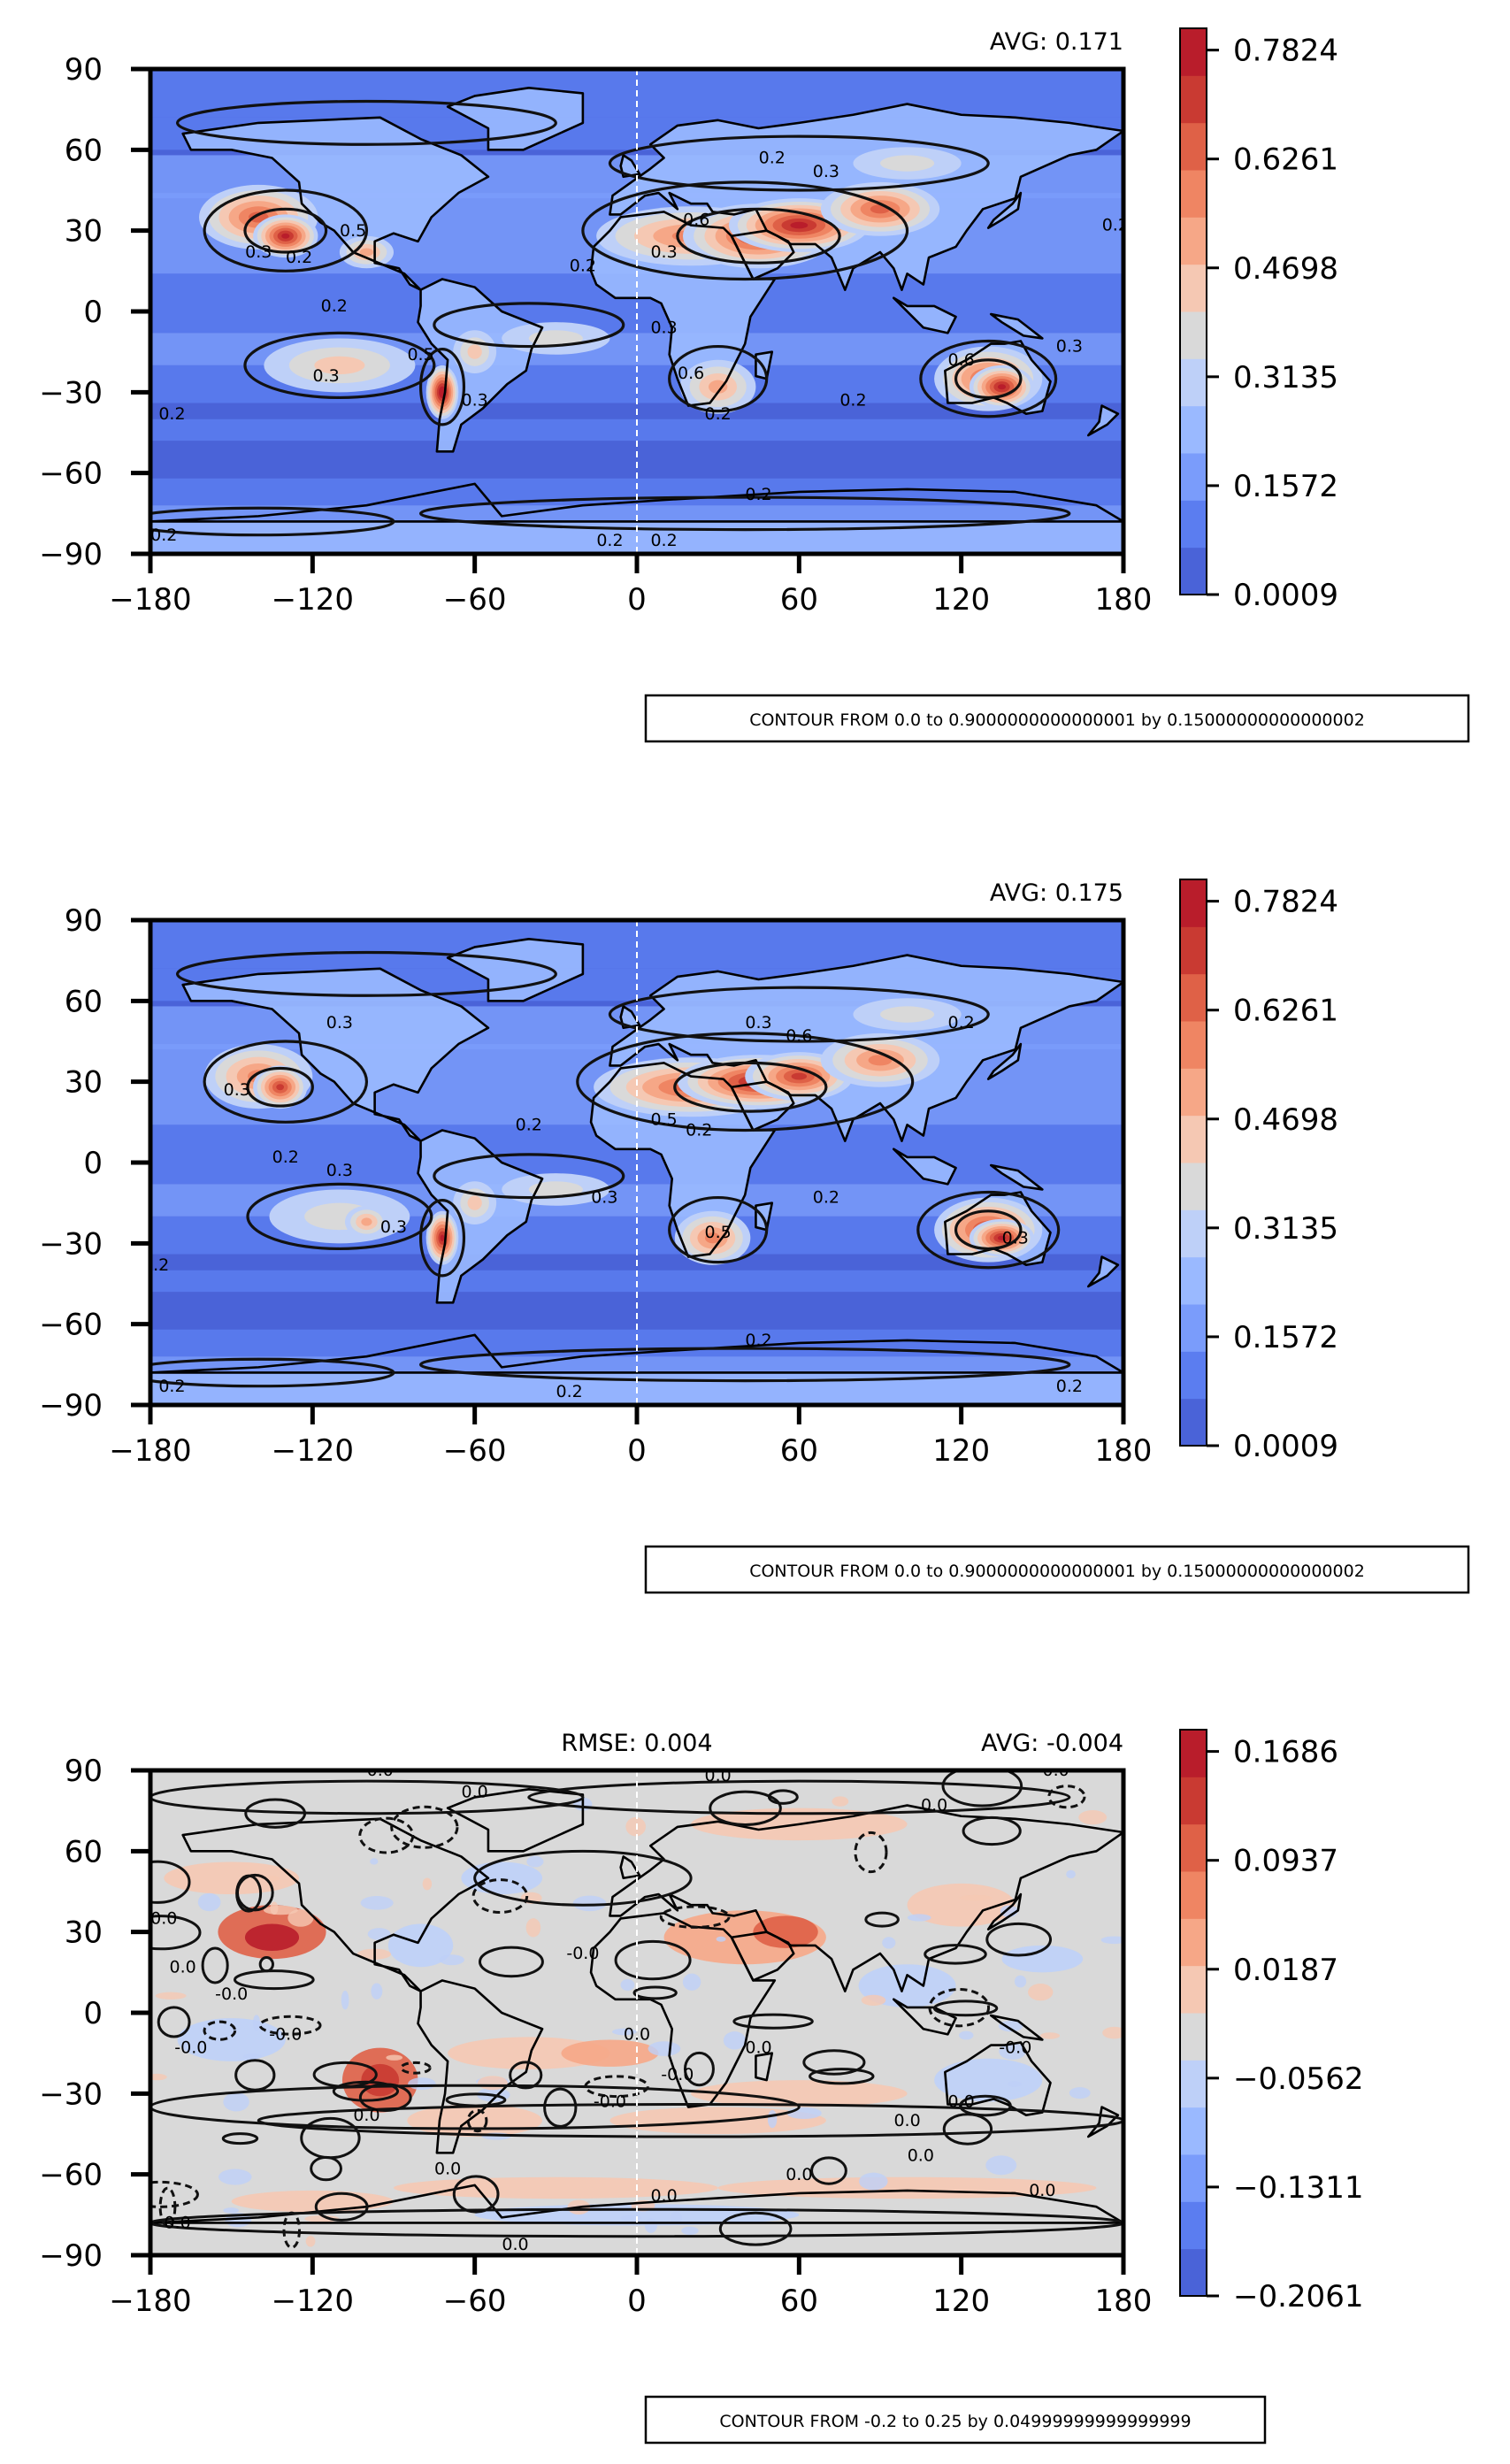 Image resolution: width=1510 pixels, height=2464 pixels. Describe the element at coordinates (475, 600) in the screenshot. I see `x-tick-label: −60` at that location.